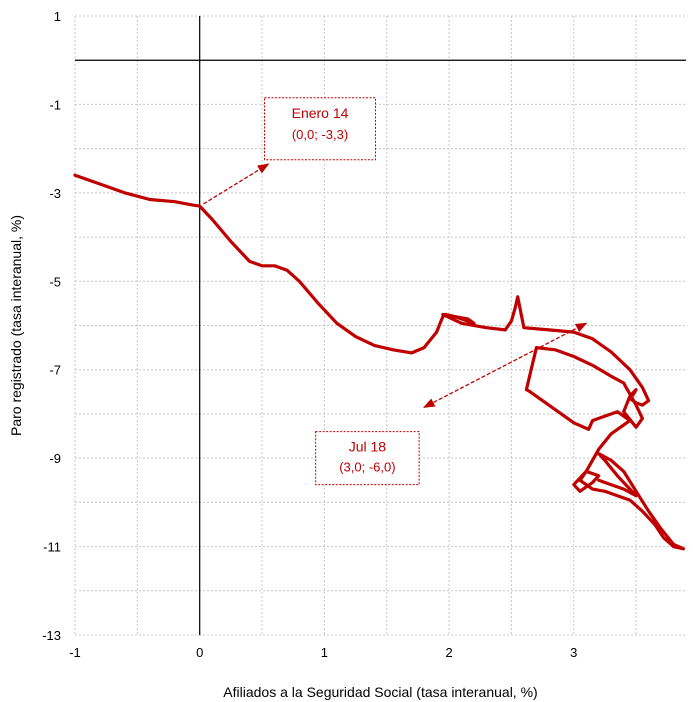  I want to click on y-tick-label: -5, so click(55, 281).